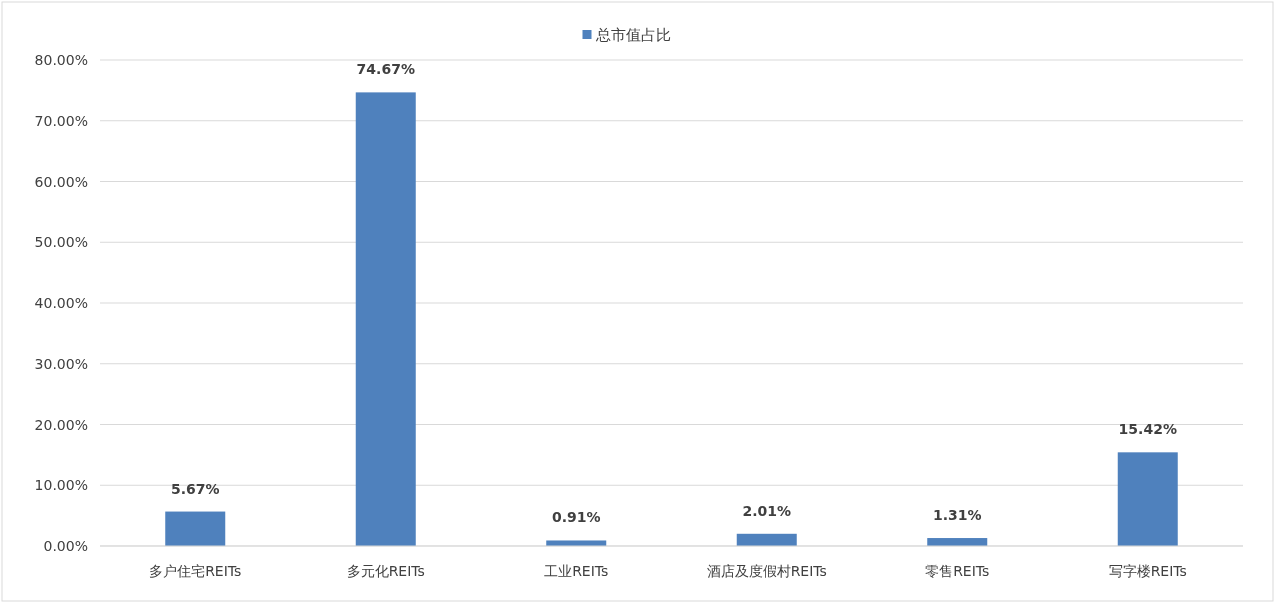 The height and width of the screenshot is (603, 1275). I want to click on y-tick-label: 80.00%, so click(61, 60).